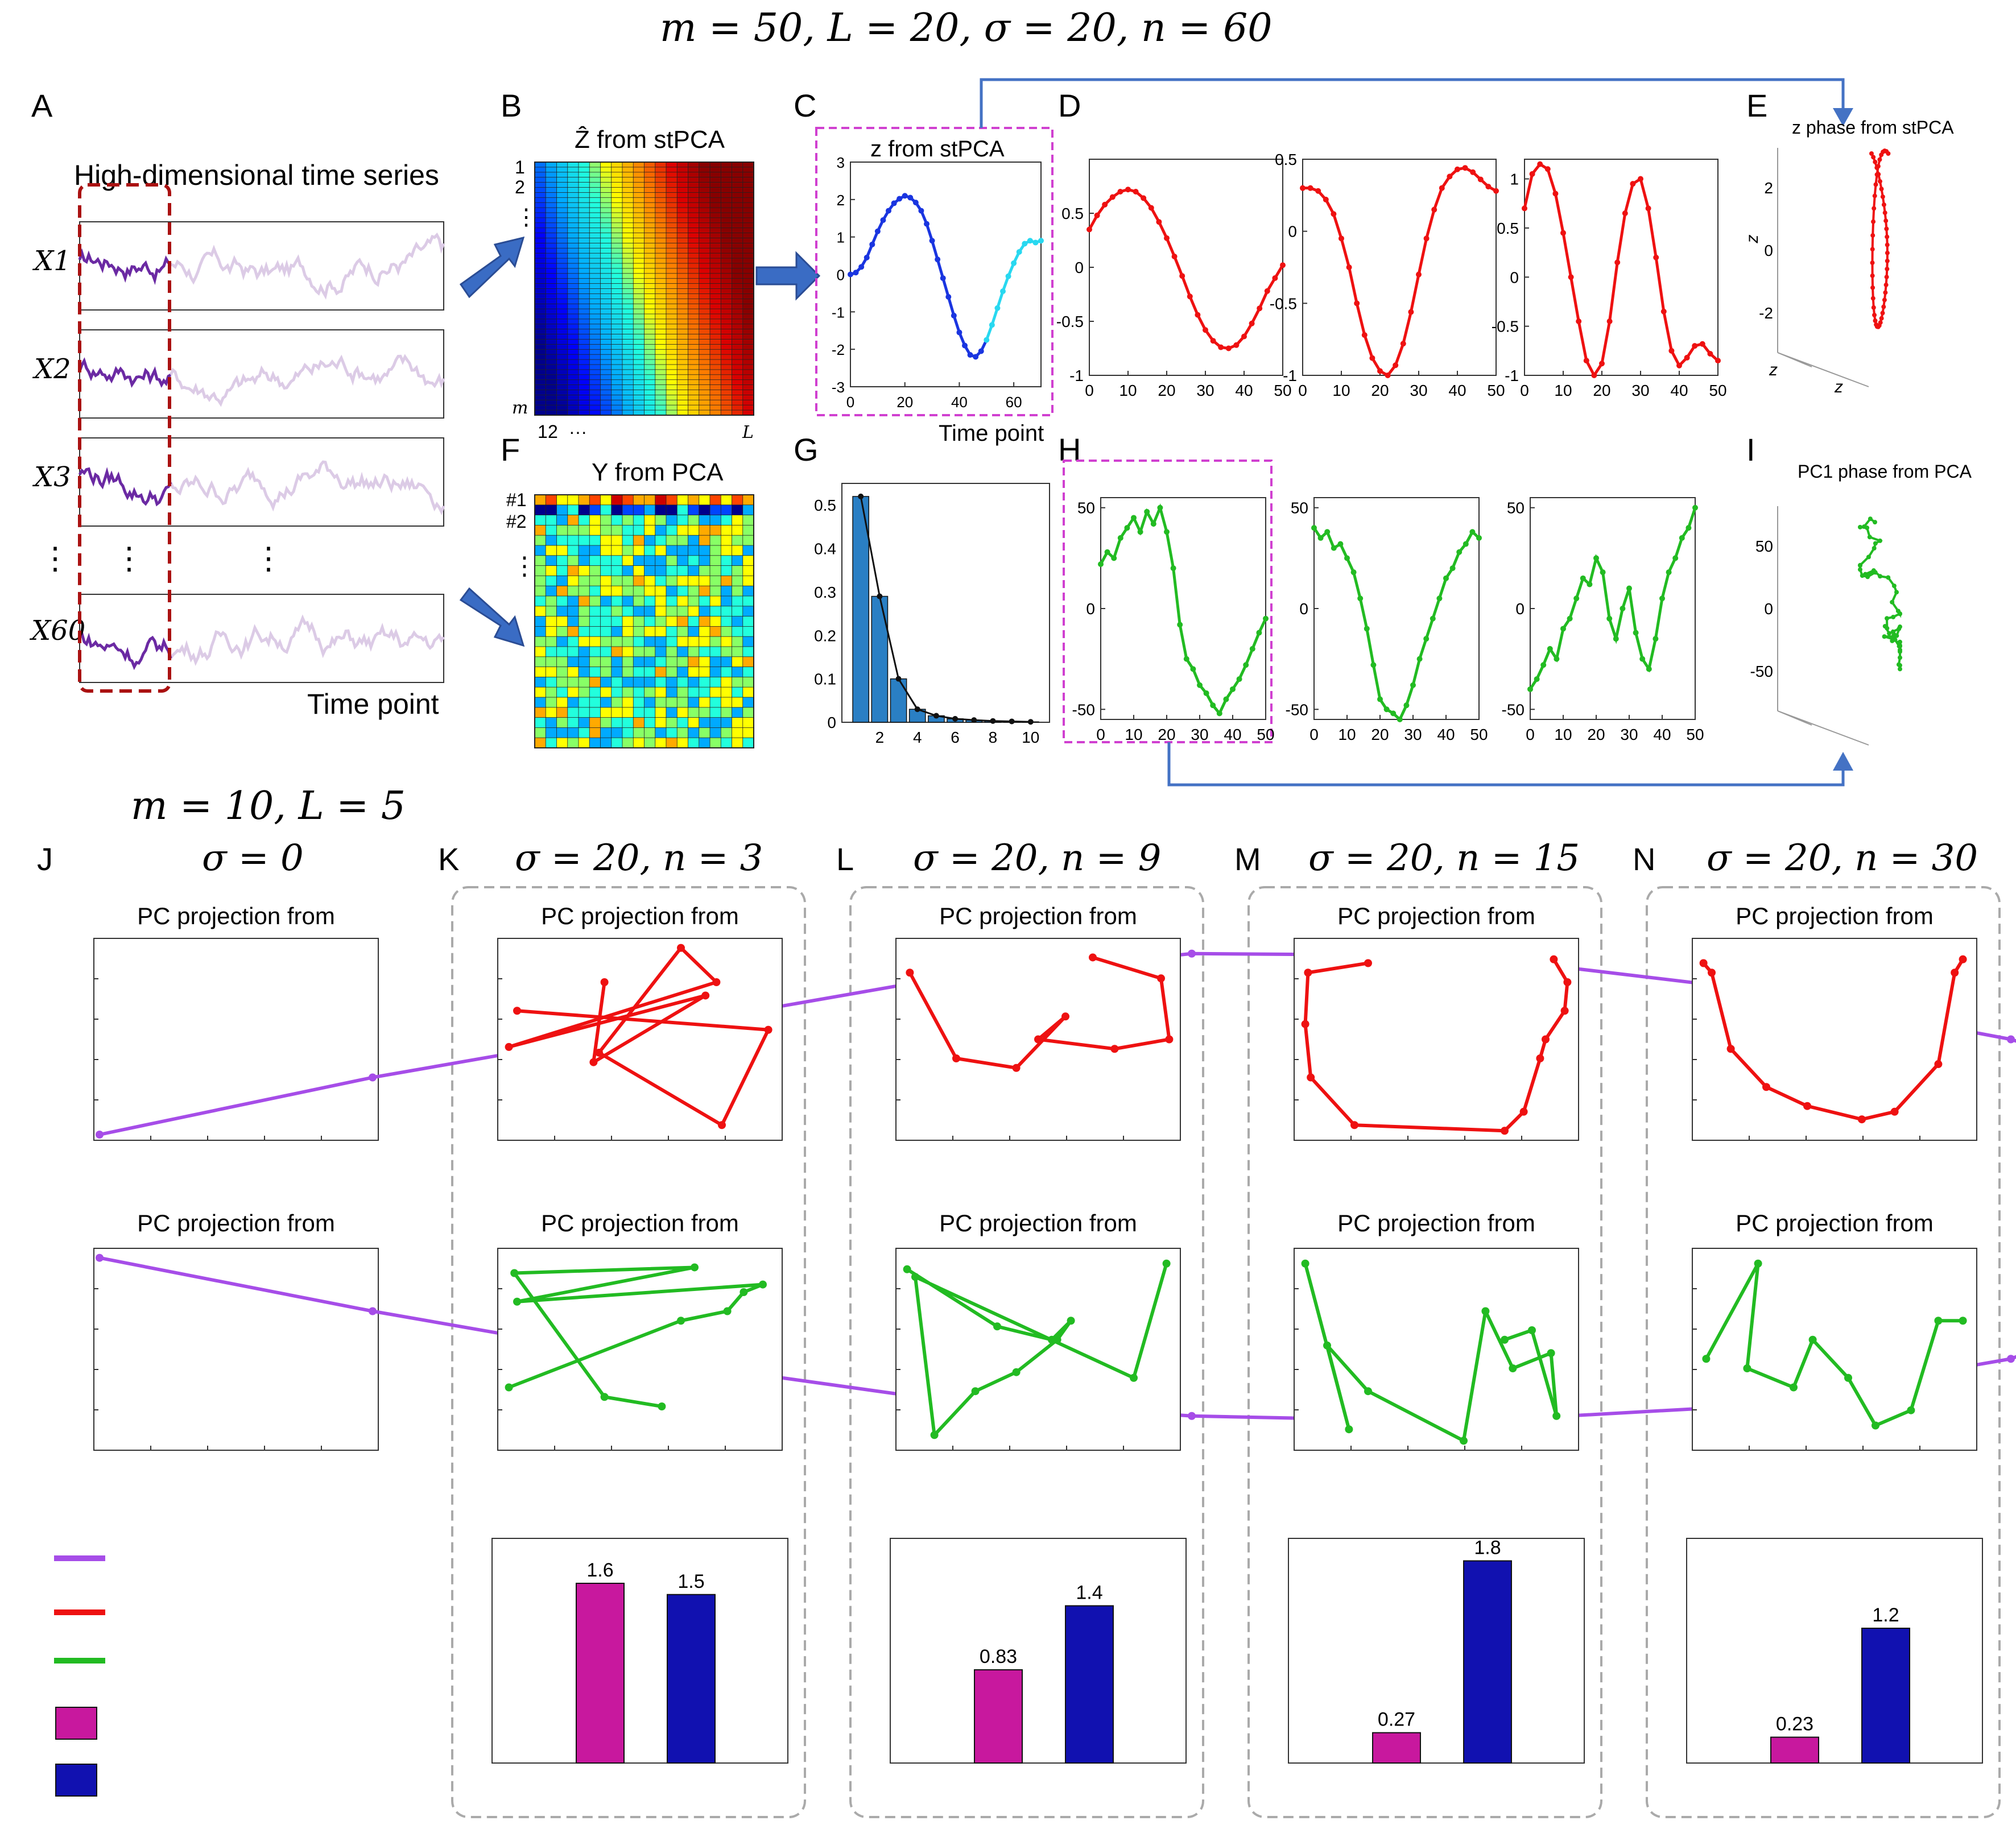 The width and height of the screenshot is (2016, 1829). What do you see at coordinates (1069, 105) in the screenshot?
I see `panel-letter-d: D` at bounding box center [1069, 105].